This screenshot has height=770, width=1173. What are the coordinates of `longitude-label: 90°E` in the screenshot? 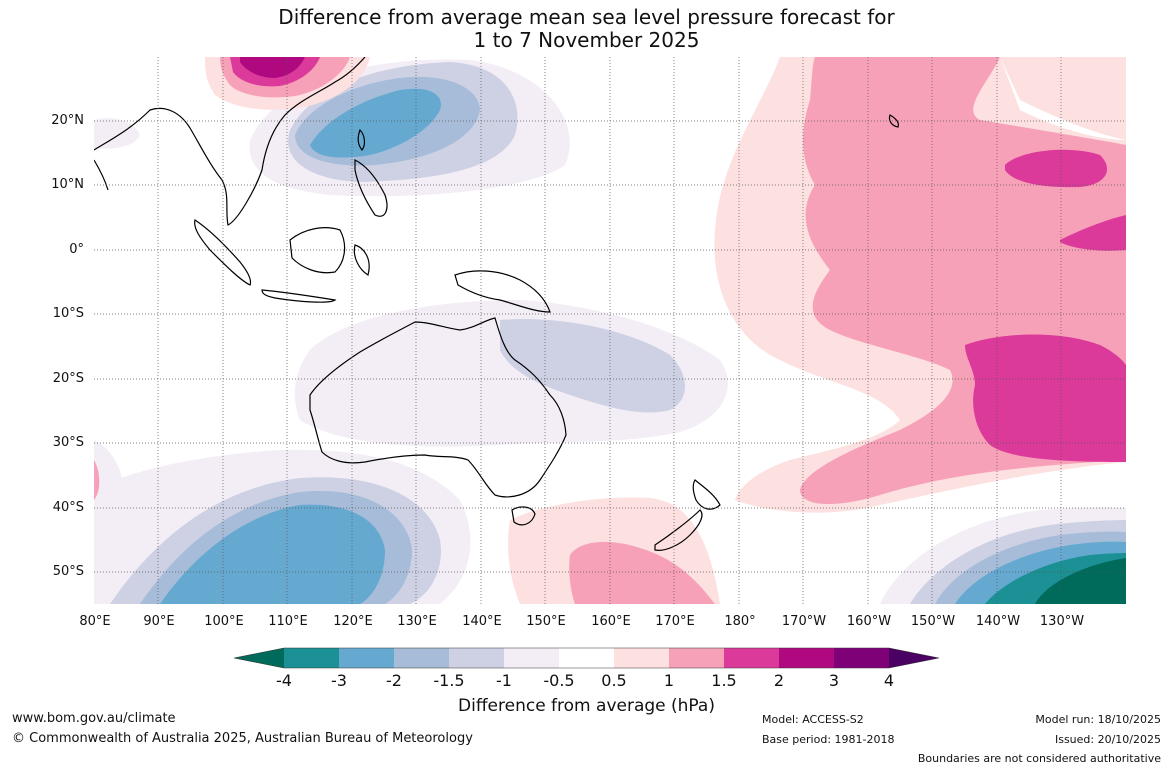 It's located at (159, 621).